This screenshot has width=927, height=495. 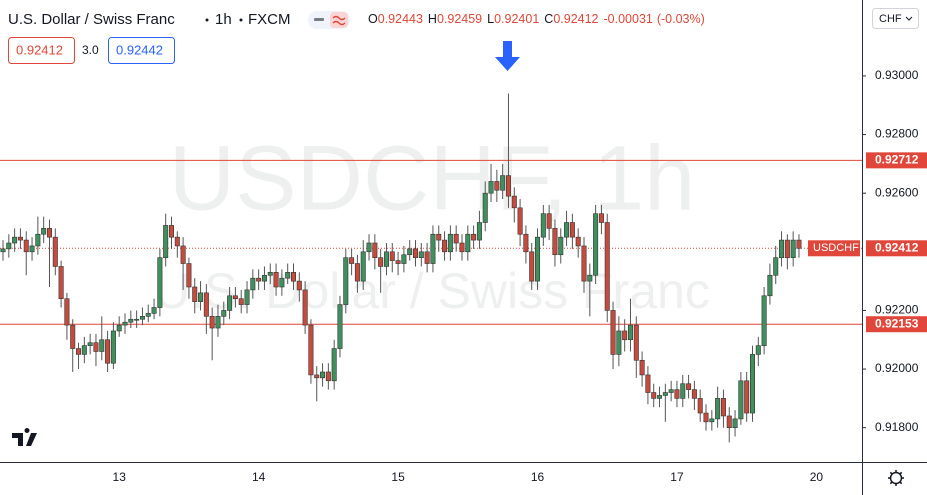 I want to click on ohlc-value: 0.92412, so click(x=575, y=19).